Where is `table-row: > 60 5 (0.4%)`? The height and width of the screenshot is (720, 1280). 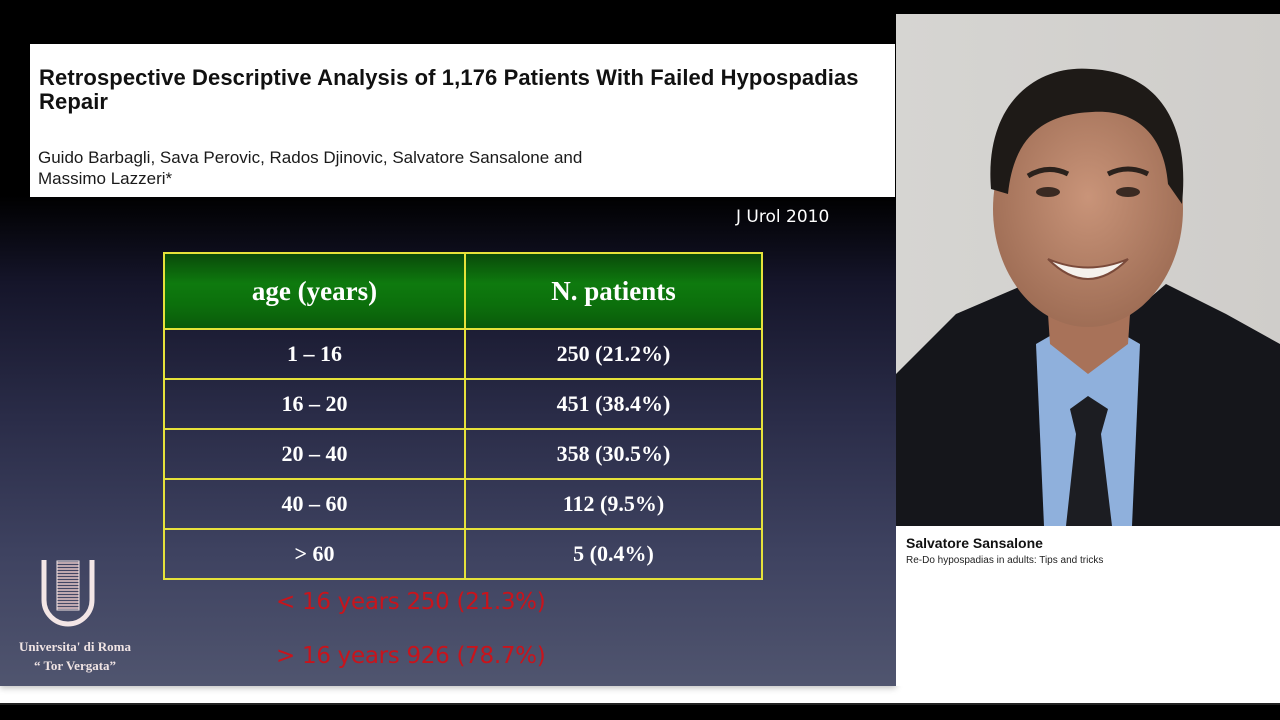
table-row: > 60 5 (0.4%) is located at coordinates (463, 554).